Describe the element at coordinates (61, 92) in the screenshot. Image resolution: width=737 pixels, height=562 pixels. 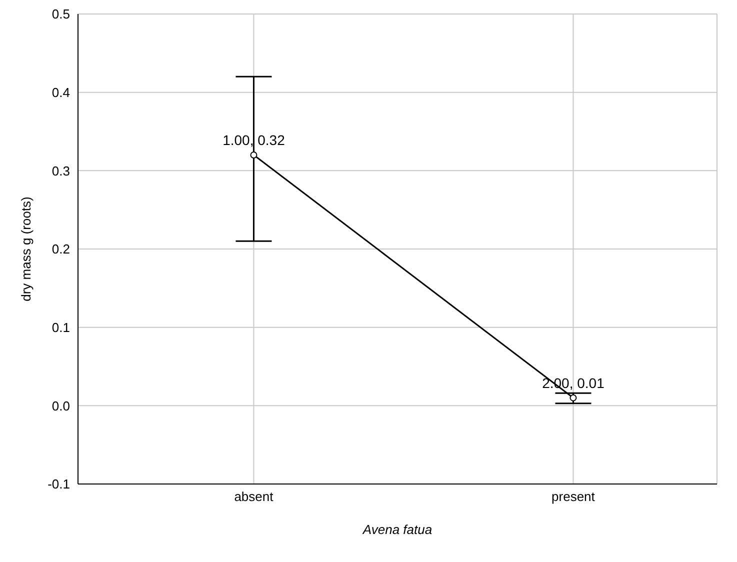
I see `y-tick-label: 0.4` at that location.